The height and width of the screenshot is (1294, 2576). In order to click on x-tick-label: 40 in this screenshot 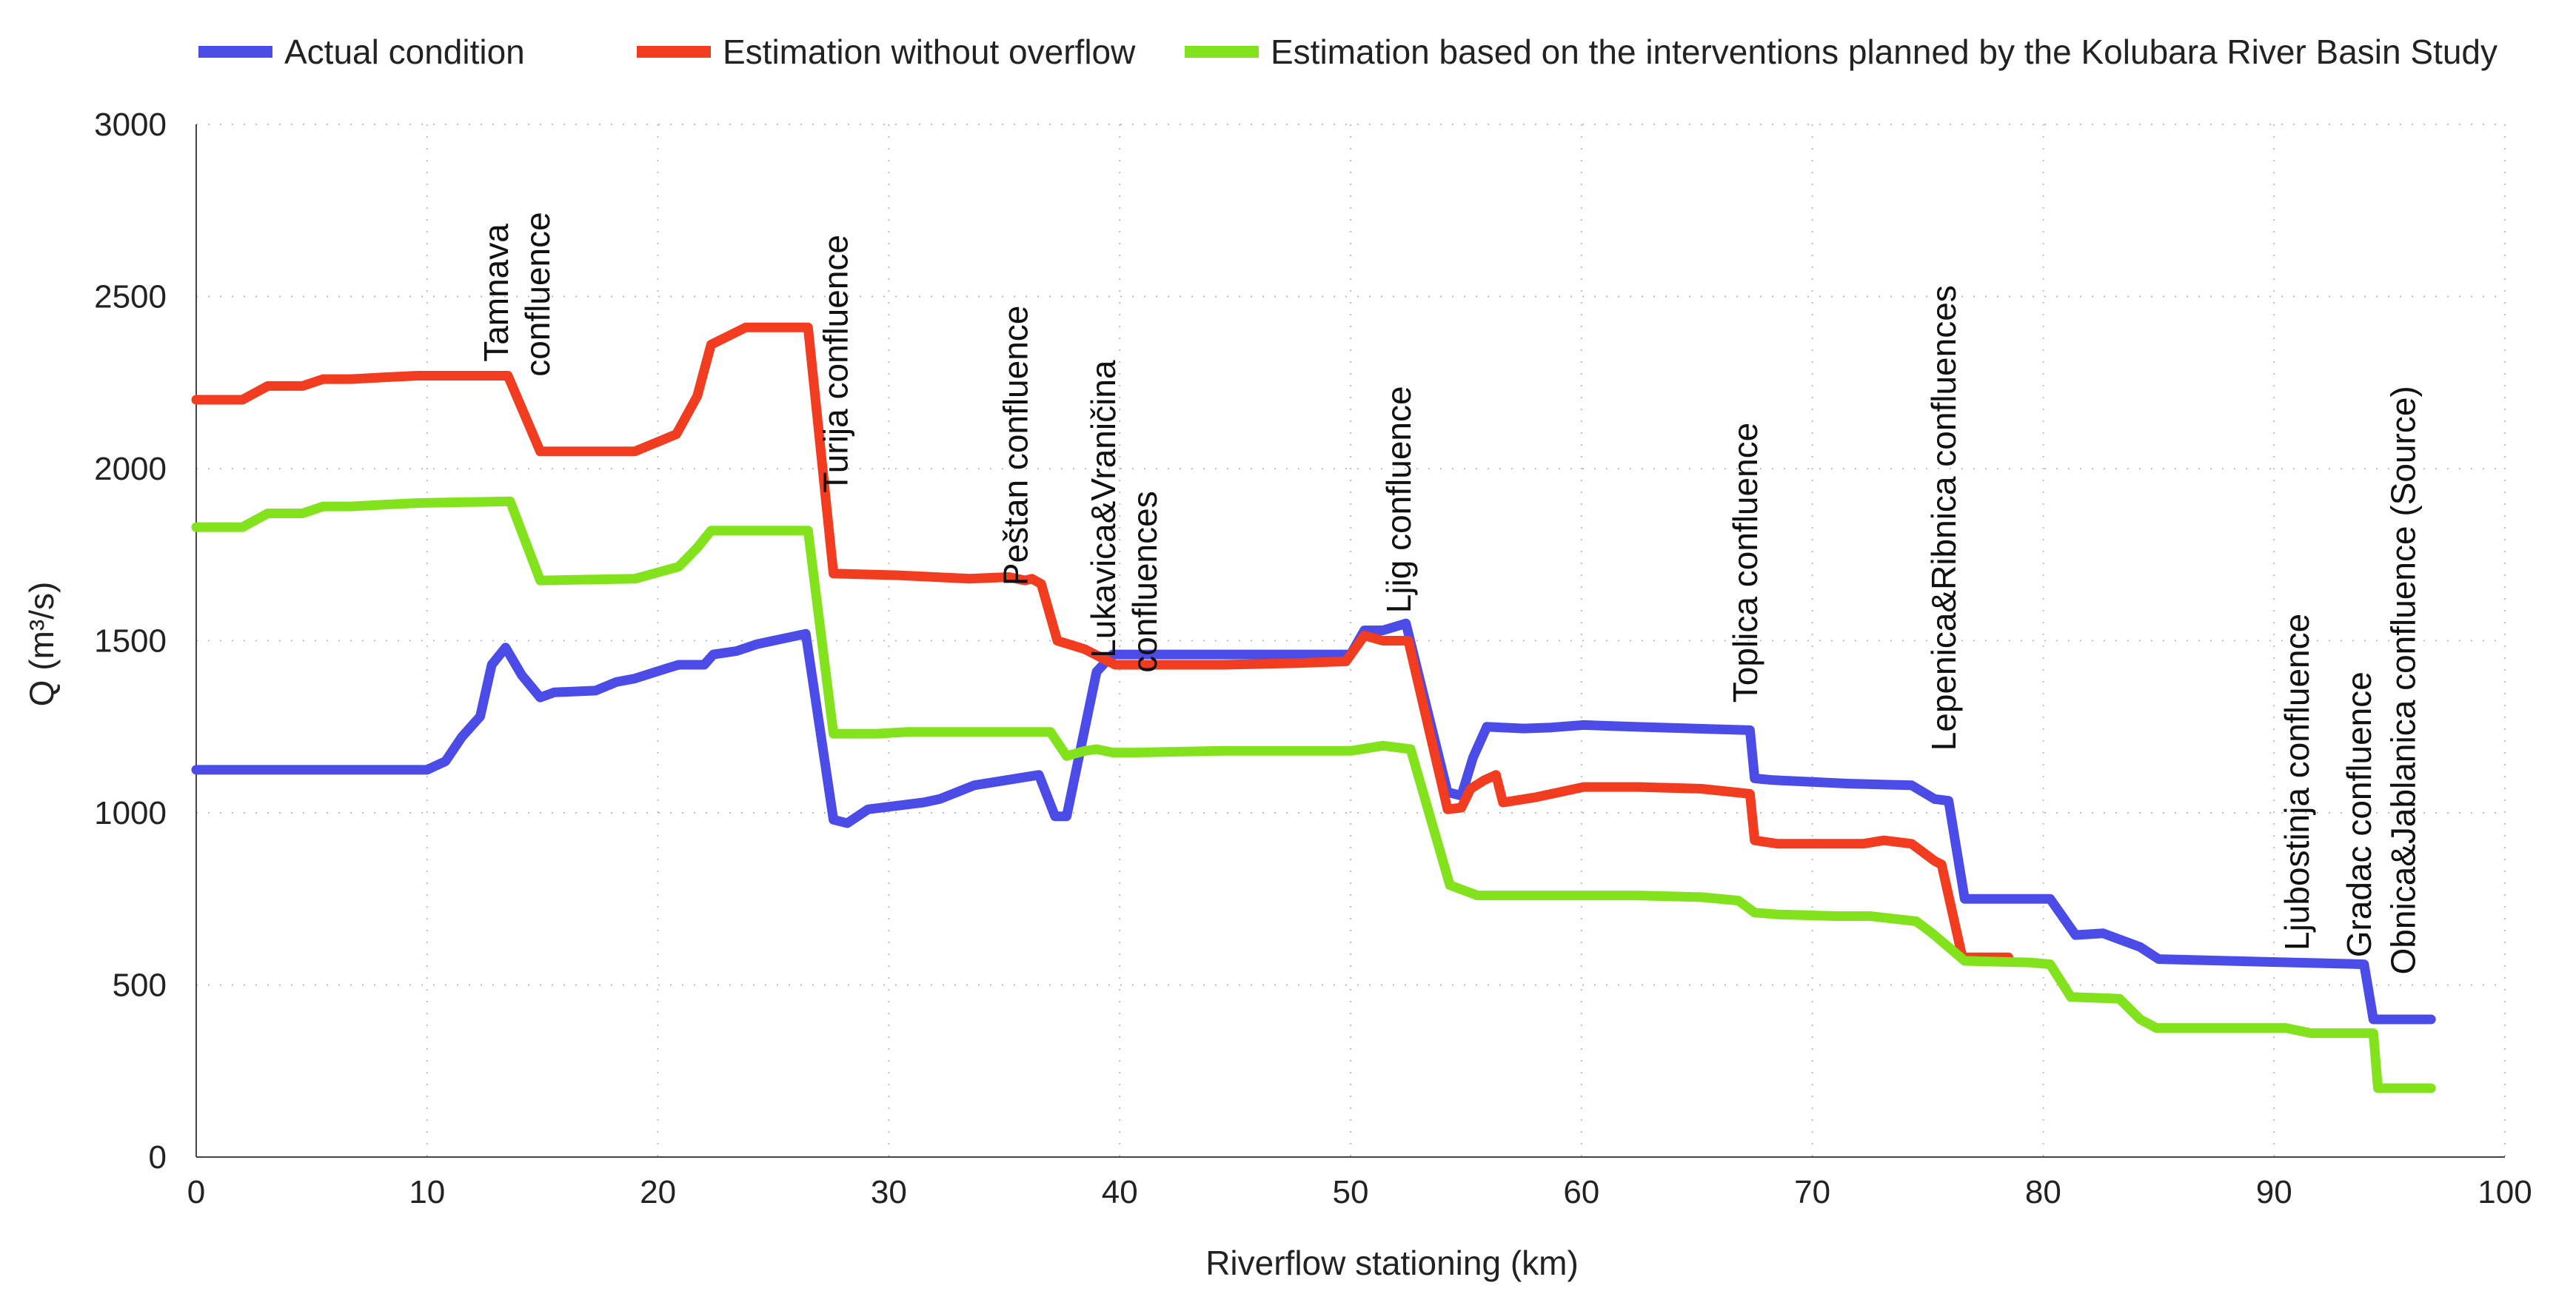, I will do `click(1120, 1192)`.